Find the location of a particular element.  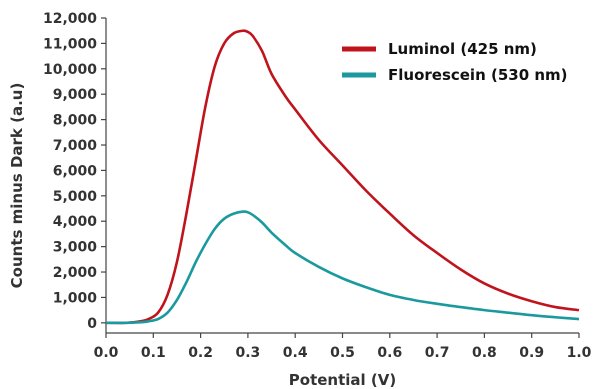

x-tick-label: 0.7 is located at coordinates (437, 353).